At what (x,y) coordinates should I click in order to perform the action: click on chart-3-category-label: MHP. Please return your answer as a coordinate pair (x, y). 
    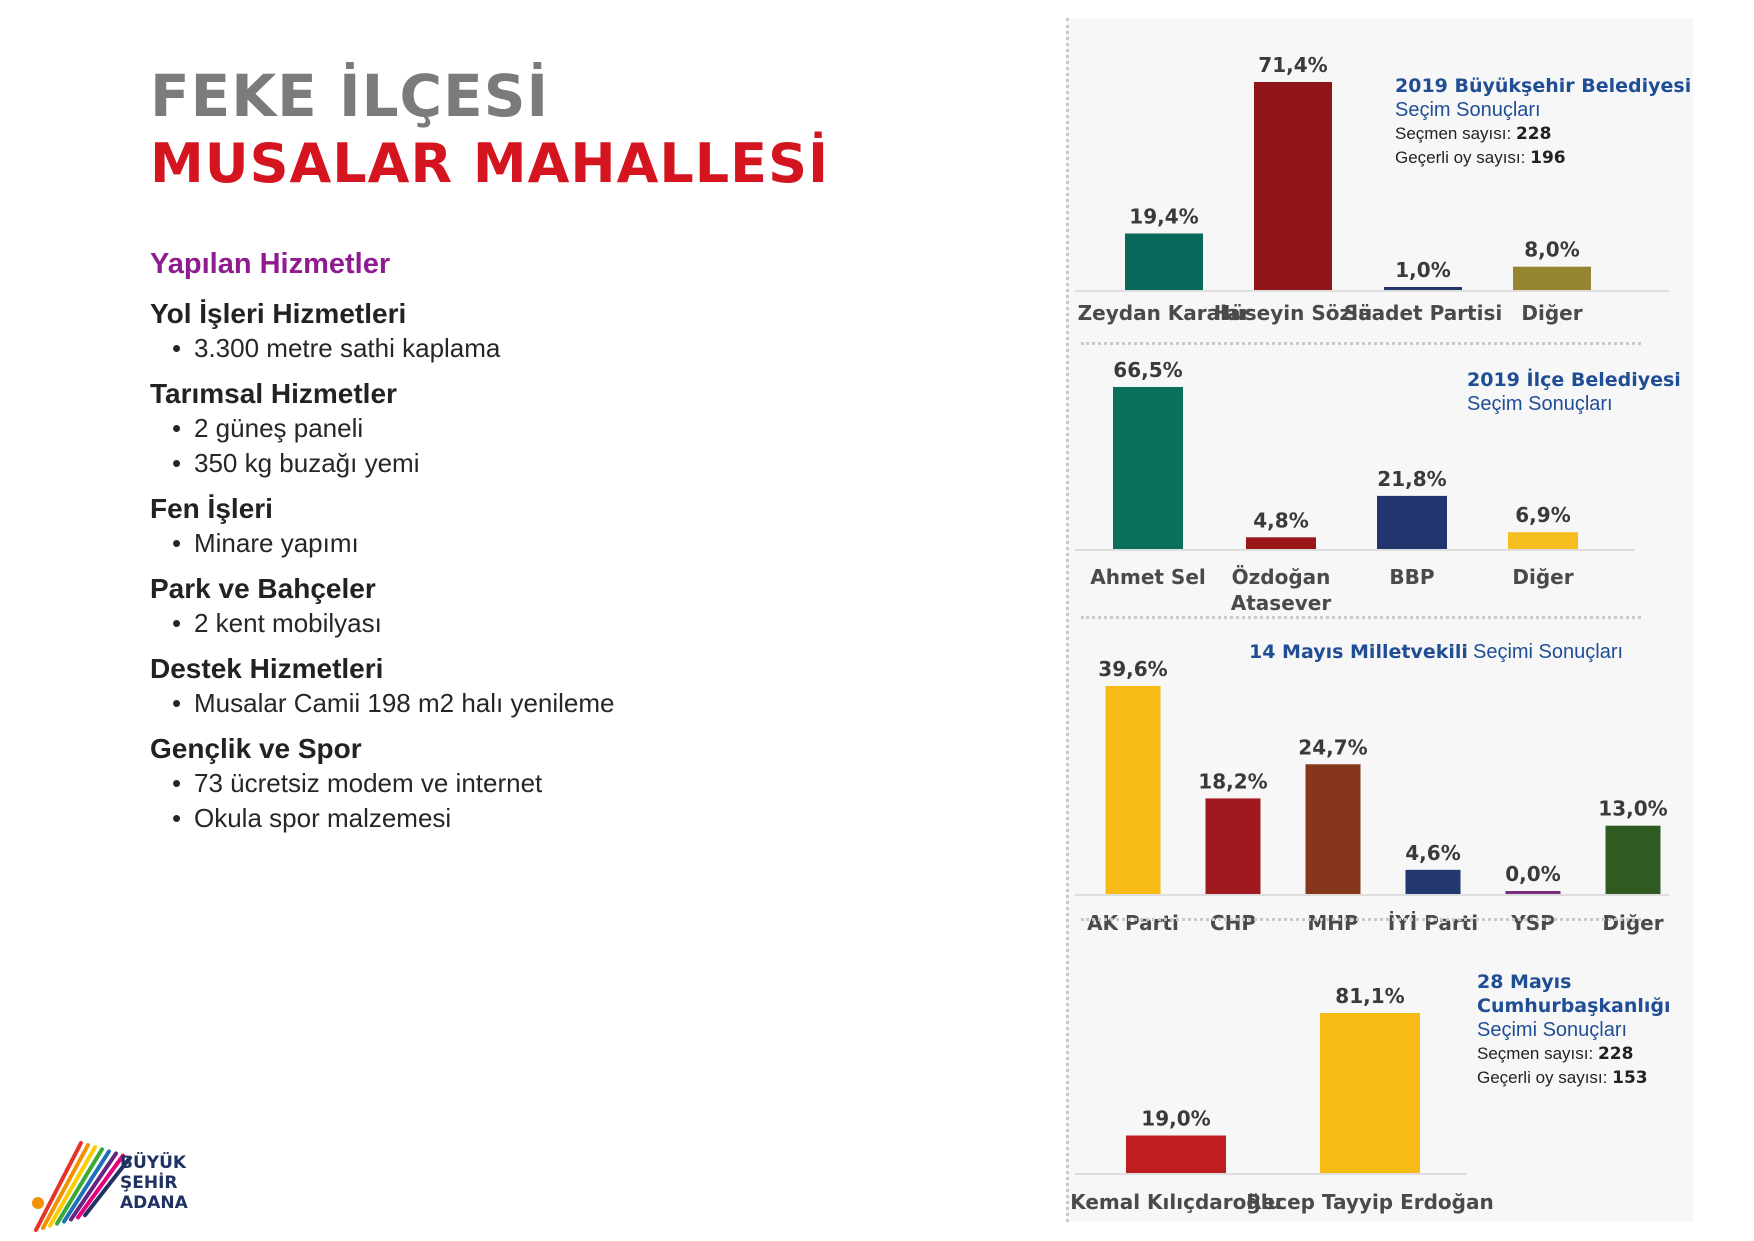
    Looking at the image, I should click on (1332, 923).